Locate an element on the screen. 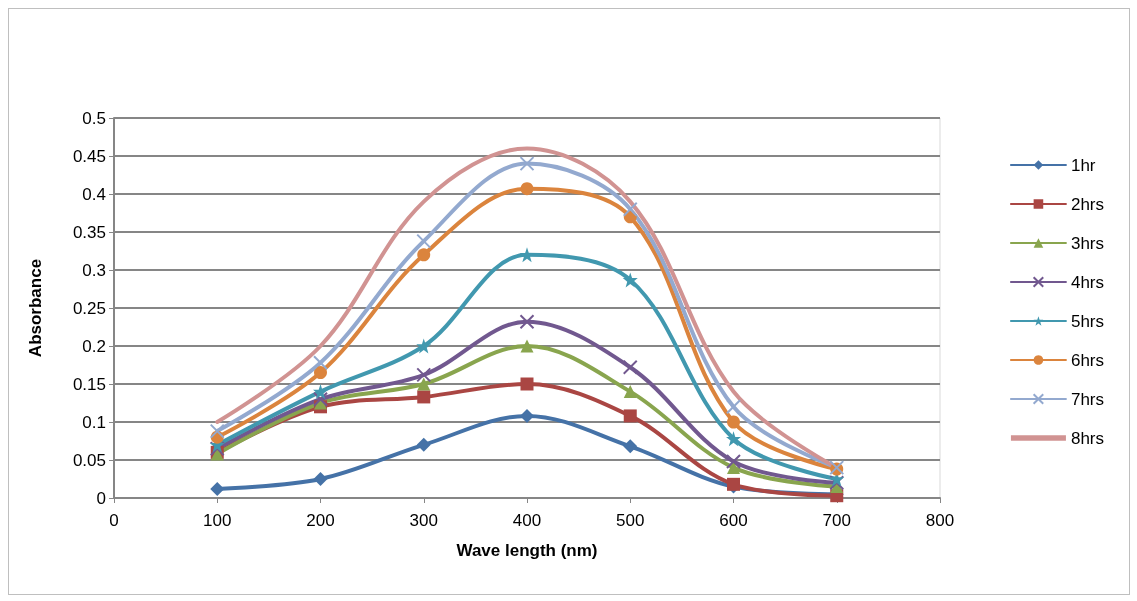  x-tick-label: 800 is located at coordinates (940, 520).